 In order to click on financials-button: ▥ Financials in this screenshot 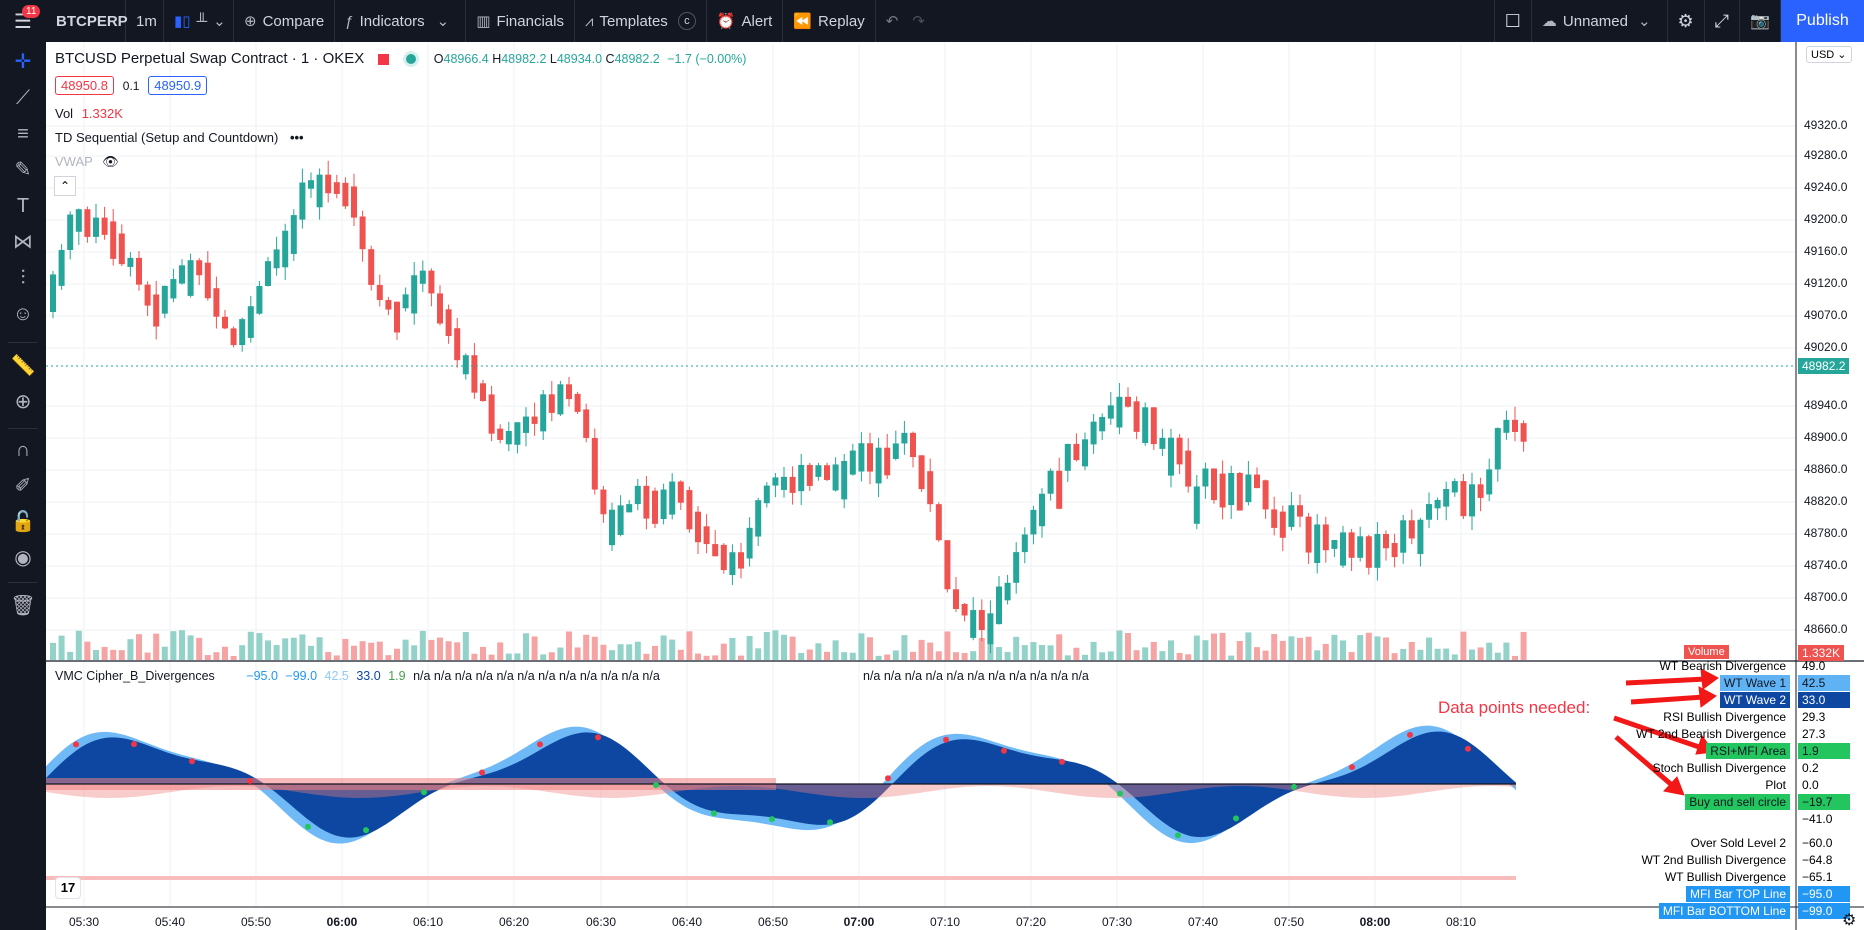, I will do `click(520, 21)`.